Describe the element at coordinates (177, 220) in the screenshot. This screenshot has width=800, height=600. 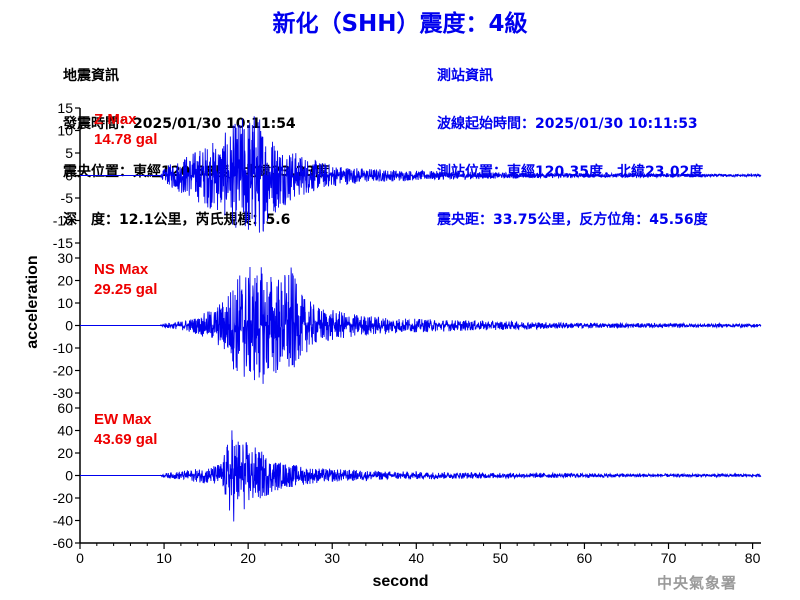
I see `quake-depth-magnitude: 深 度：12.1公里，芮氏規模：5.6` at that location.